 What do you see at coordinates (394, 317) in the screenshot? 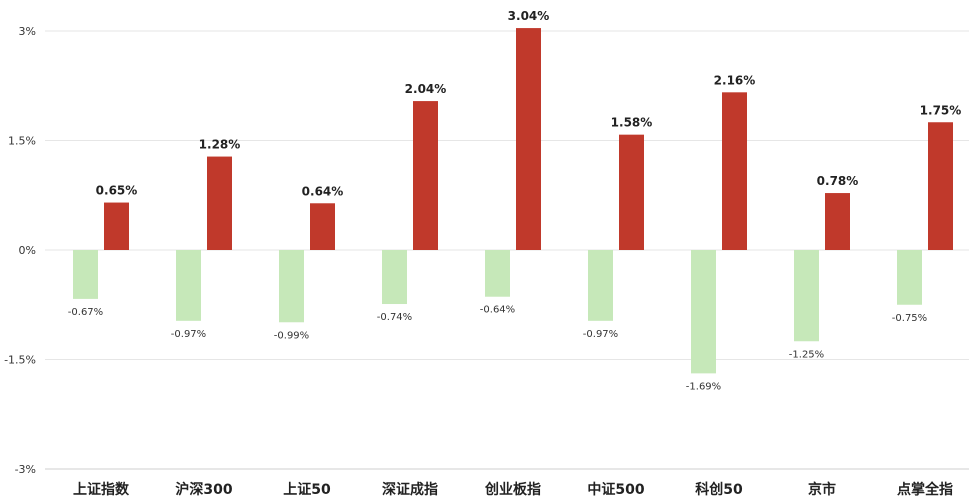
I see `data-label-negative: -0.74%` at bounding box center [394, 317].